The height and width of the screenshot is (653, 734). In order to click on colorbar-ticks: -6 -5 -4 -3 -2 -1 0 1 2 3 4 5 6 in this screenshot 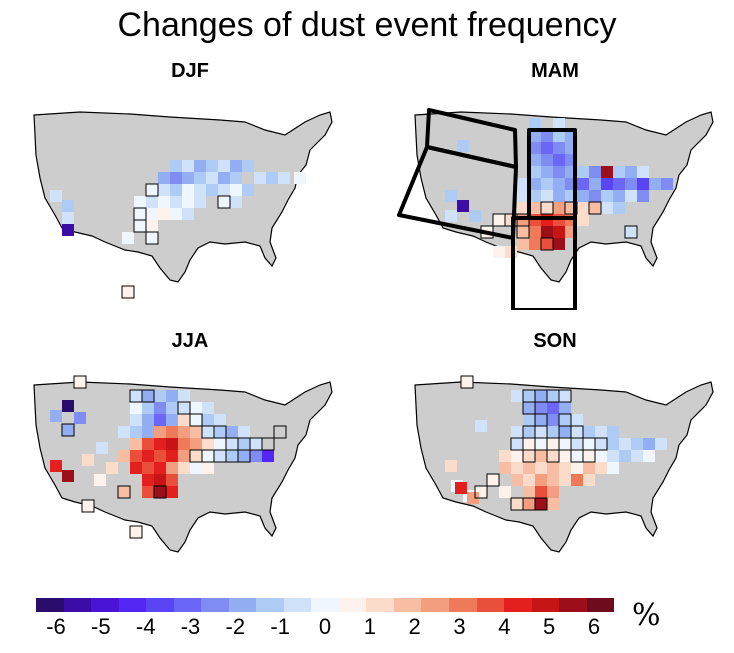, I will do `click(325, 629)`.